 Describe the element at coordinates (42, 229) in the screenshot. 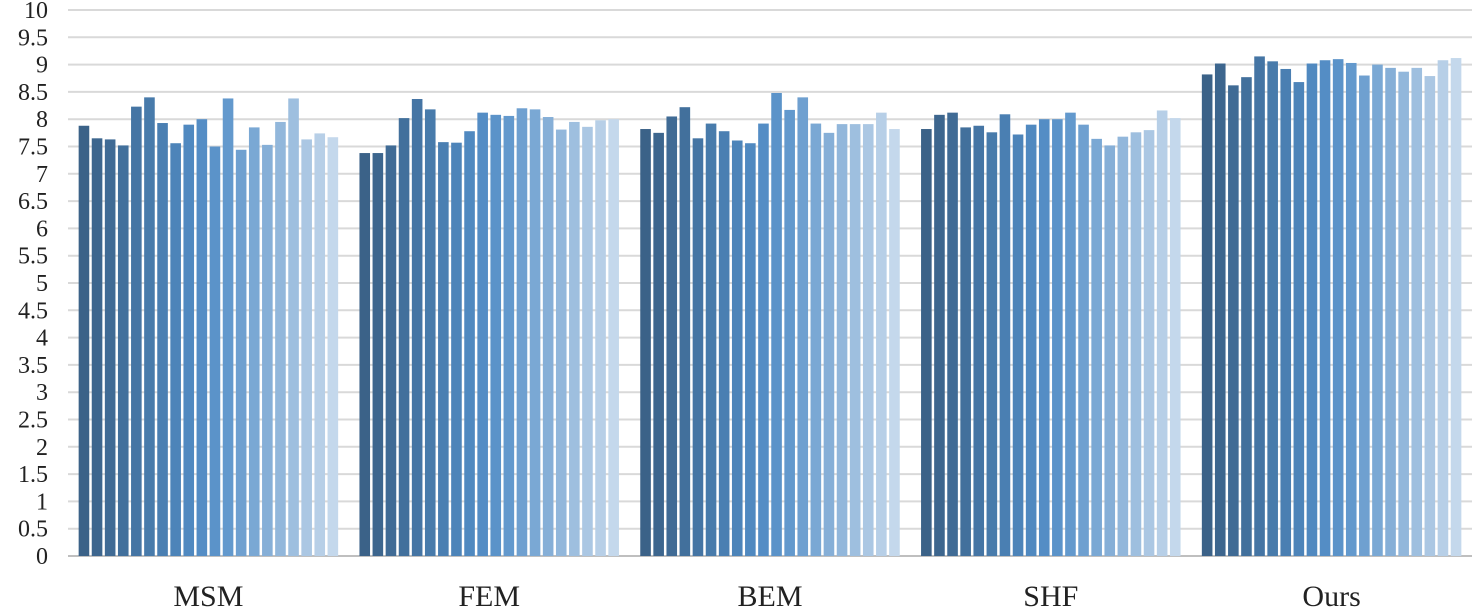

I see `y-tick-label: 6` at that location.